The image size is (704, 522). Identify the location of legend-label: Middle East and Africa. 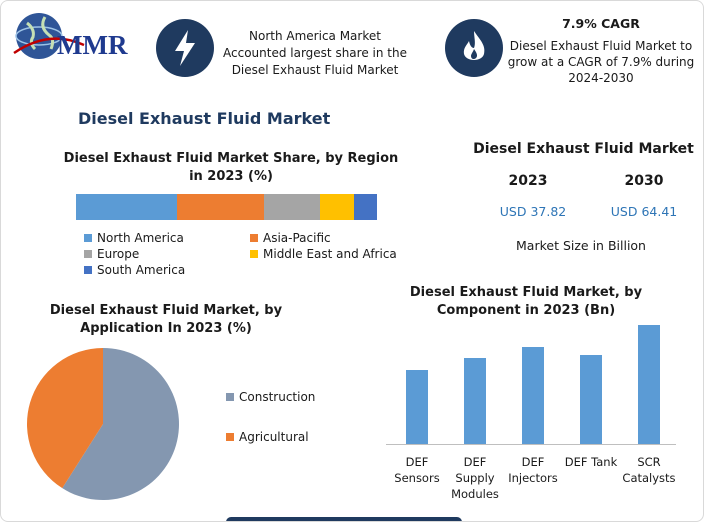
(330, 254).